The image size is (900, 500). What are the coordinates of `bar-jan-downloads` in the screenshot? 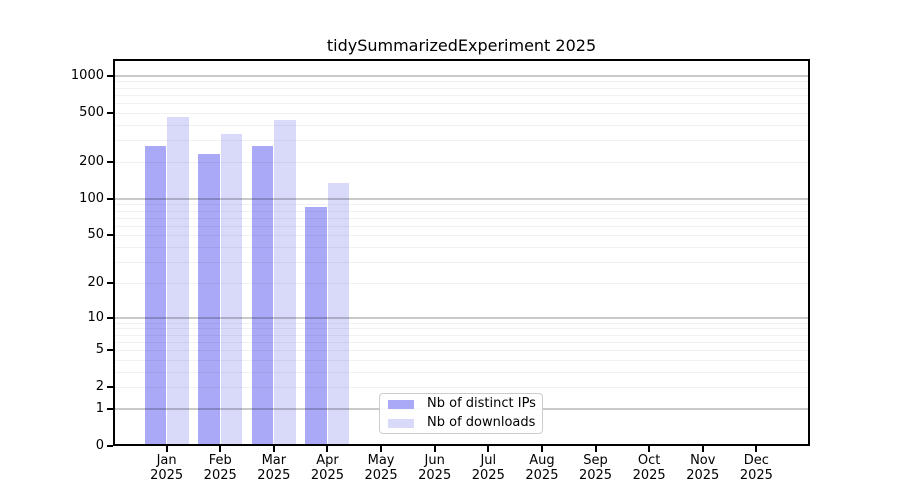 It's located at (178, 281).